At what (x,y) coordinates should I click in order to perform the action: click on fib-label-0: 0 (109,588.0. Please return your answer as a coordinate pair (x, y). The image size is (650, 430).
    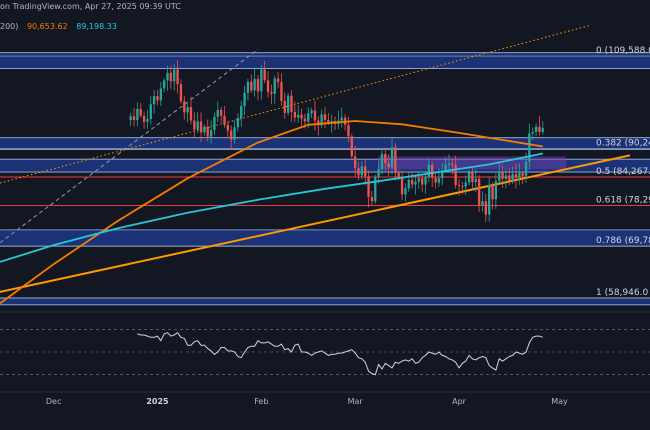
    Looking at the image, I should click on (623, 51).